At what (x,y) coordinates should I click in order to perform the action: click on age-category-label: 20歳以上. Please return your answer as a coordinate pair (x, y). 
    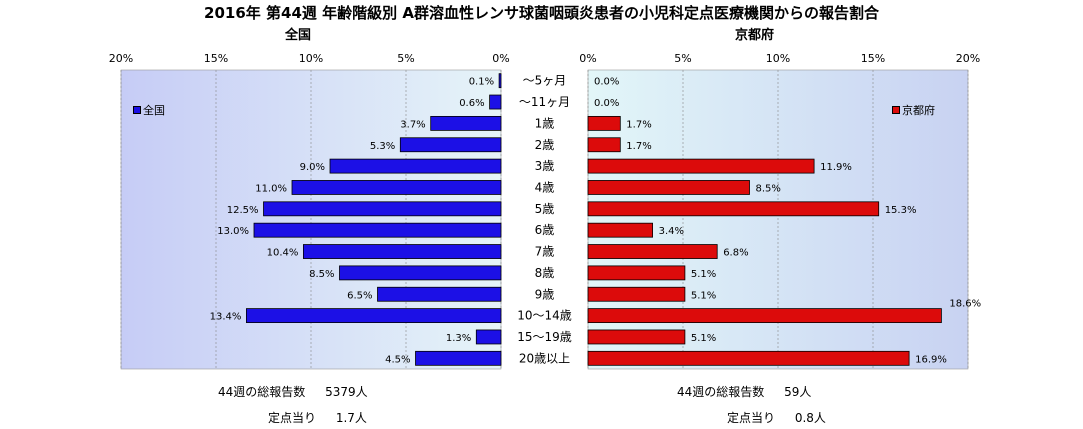
    Looking at the image, I should click on (544, 358).